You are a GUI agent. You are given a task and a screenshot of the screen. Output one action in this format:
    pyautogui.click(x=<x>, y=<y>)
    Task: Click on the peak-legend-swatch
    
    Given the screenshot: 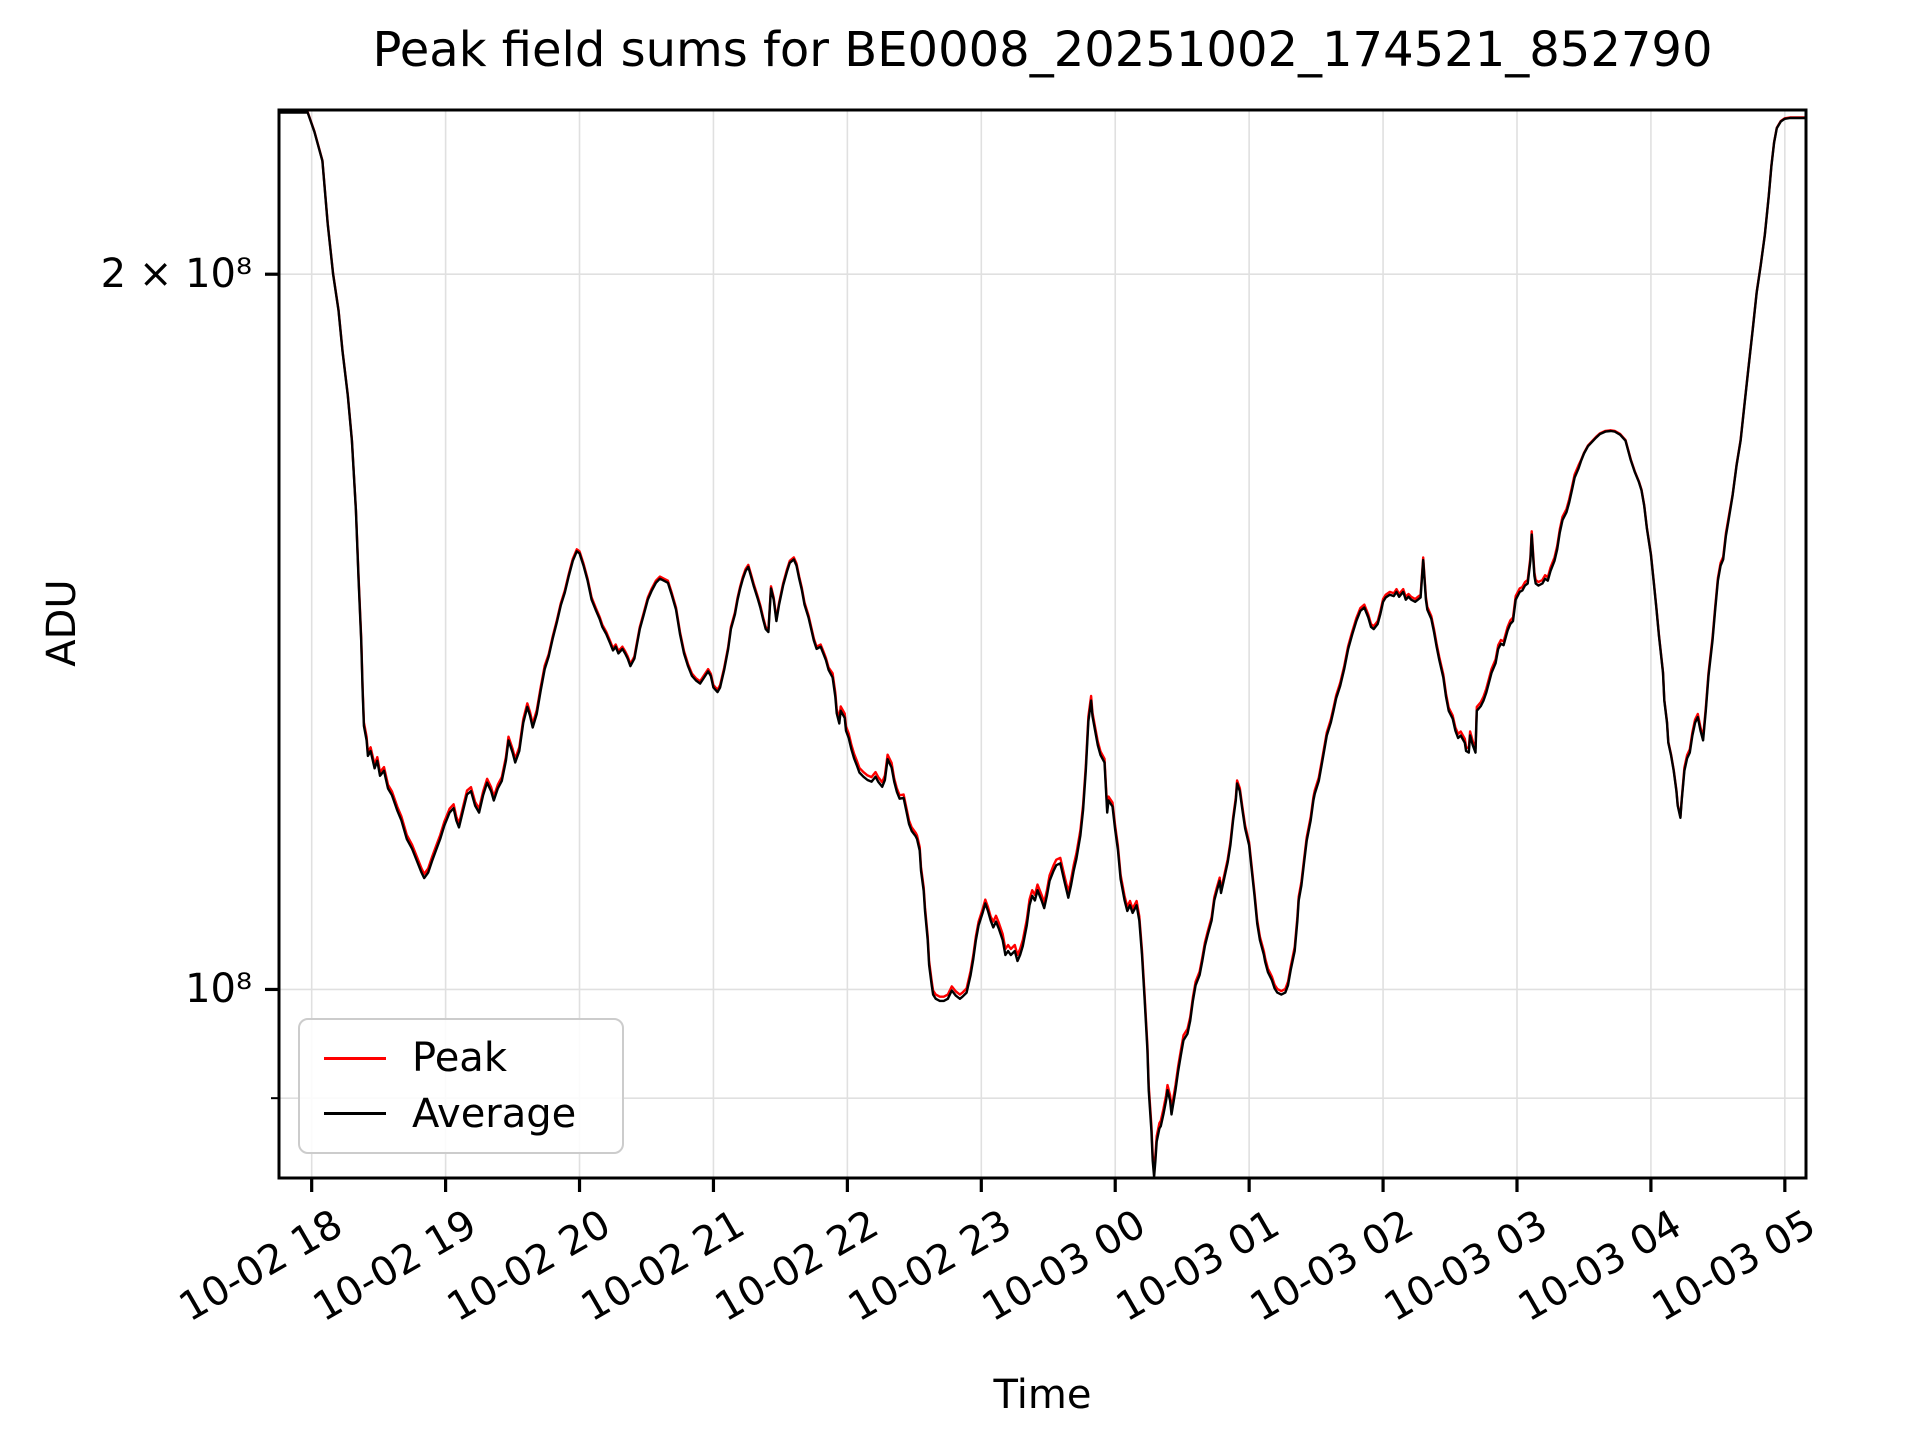 What is the action you would take?
    pyautogui.click(x=355, y=1058)
    